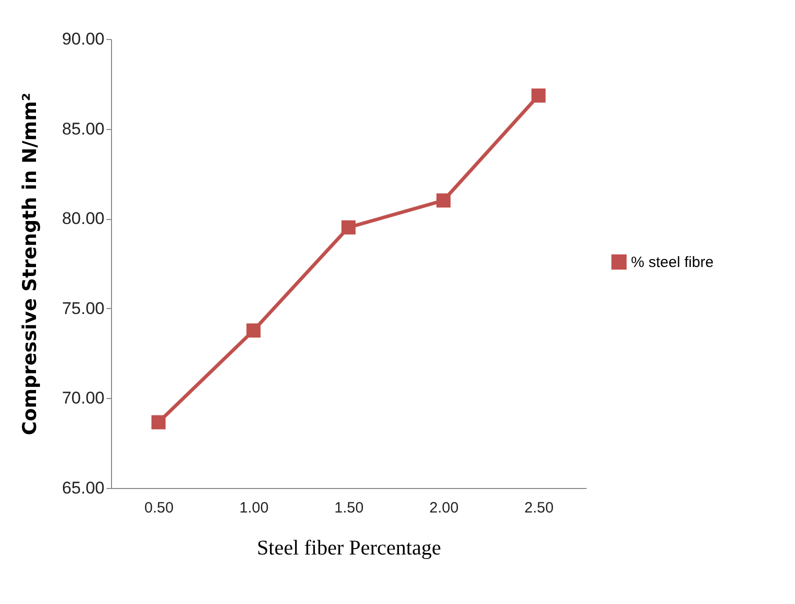 Image resolution: width=795 pixels, height=604 pixels. I want to click on y-tick-label: 70.00, so click(83, 398).